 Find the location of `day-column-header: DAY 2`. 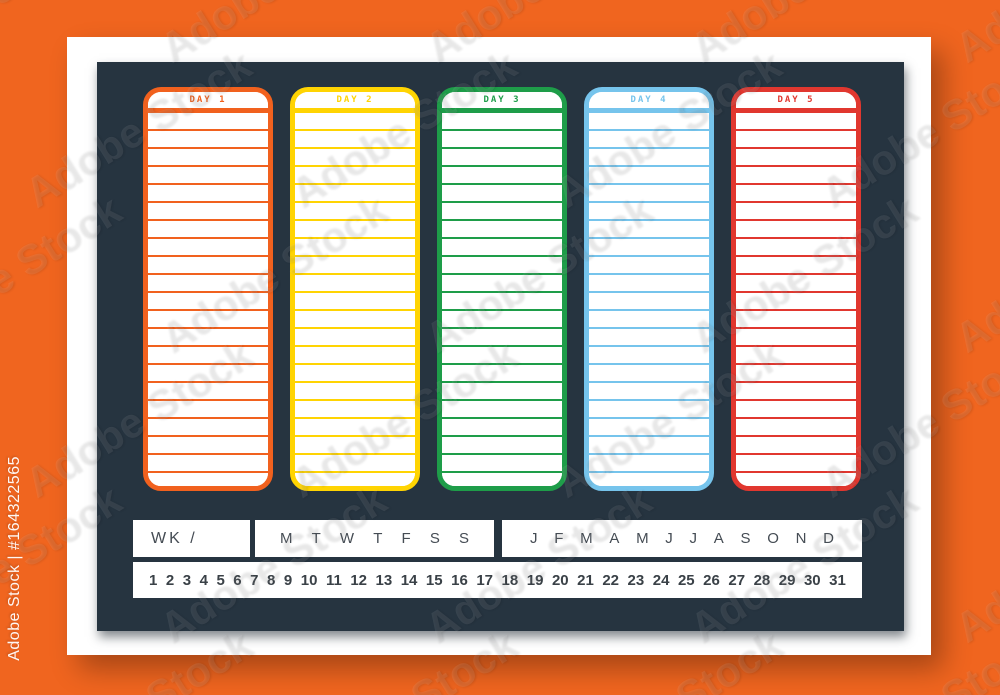

day-column-header: DAY 2 is located at coordinates (355, 102).